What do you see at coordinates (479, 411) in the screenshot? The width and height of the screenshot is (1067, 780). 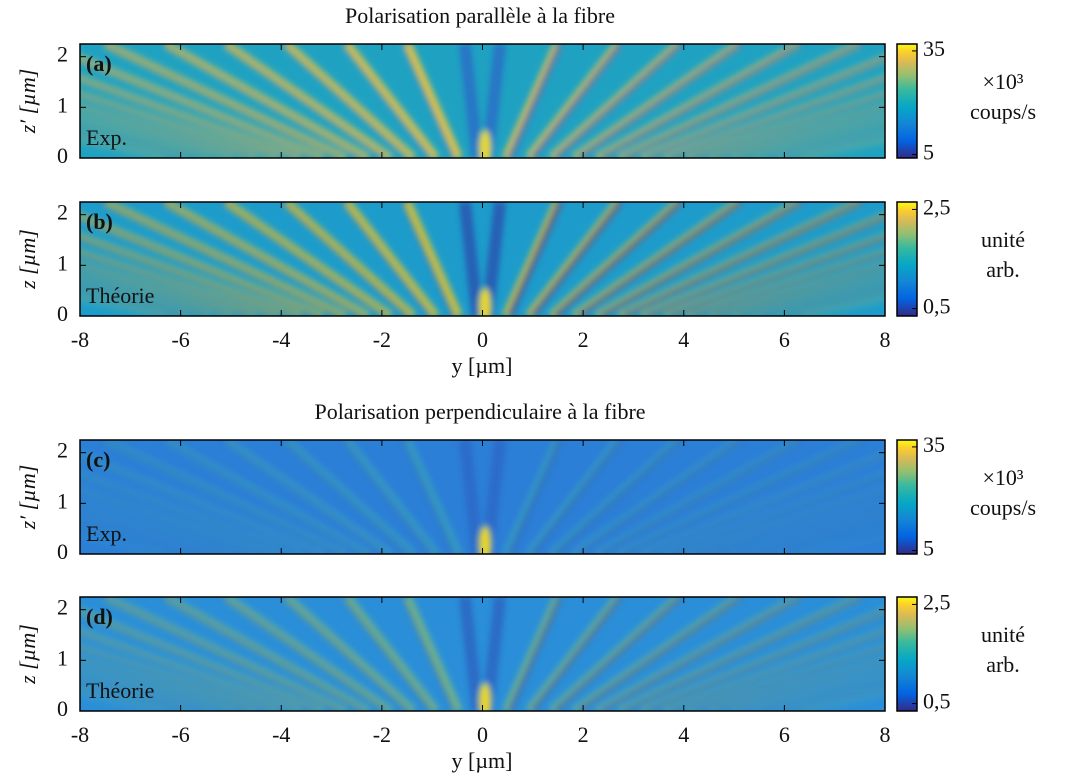 I see `panel-title: Polarisation perpendiculaire à la fibre` at bounding box center [479, 411].